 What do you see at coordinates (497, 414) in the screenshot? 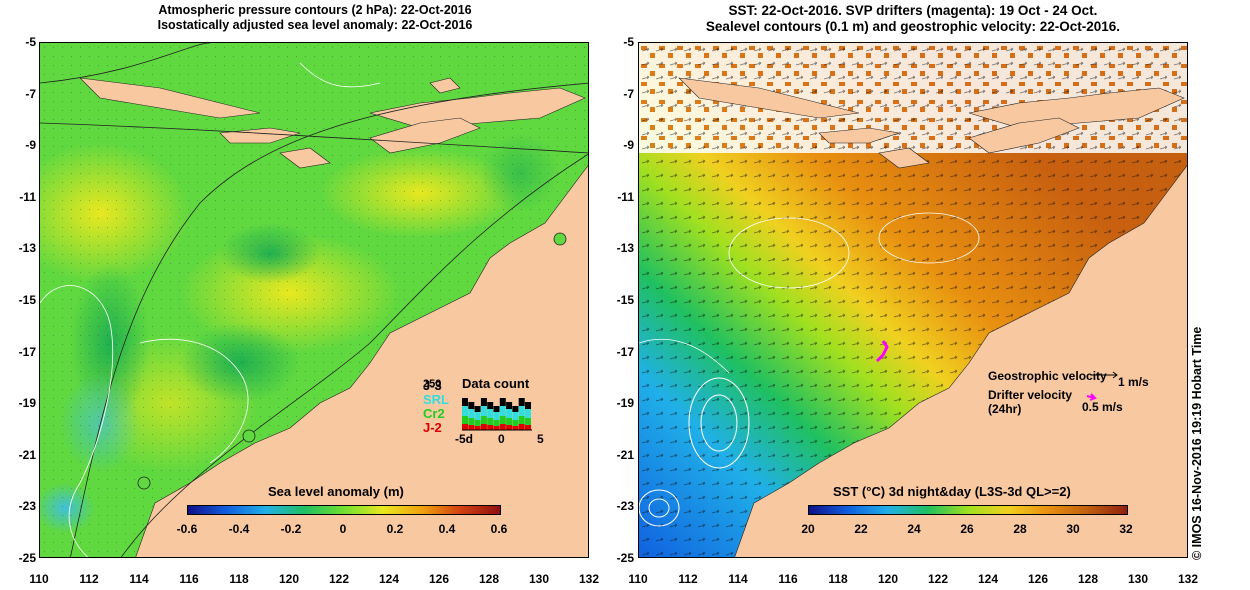
I see `data-count-histogram` at bounding box center [497, 414].